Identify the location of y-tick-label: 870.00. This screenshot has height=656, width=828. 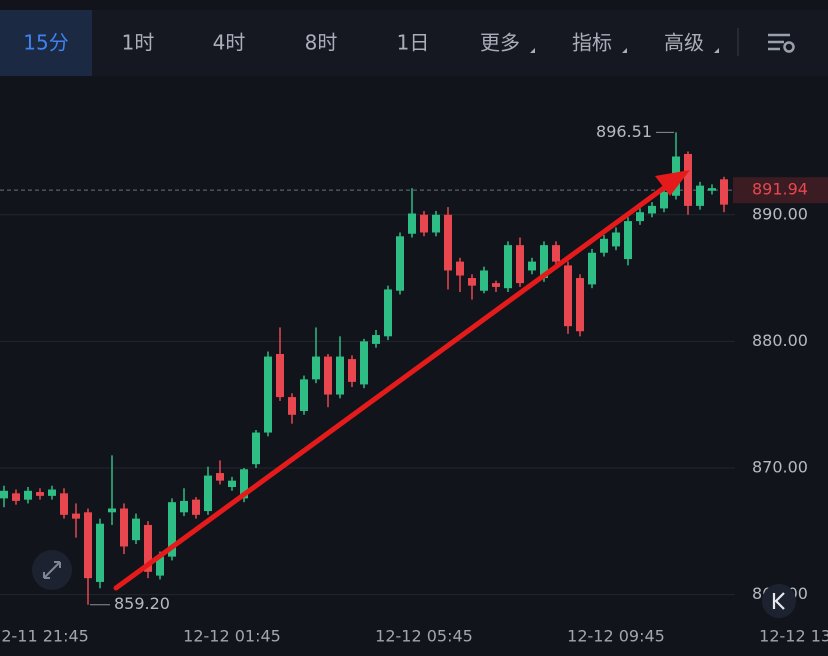
(780, 466).